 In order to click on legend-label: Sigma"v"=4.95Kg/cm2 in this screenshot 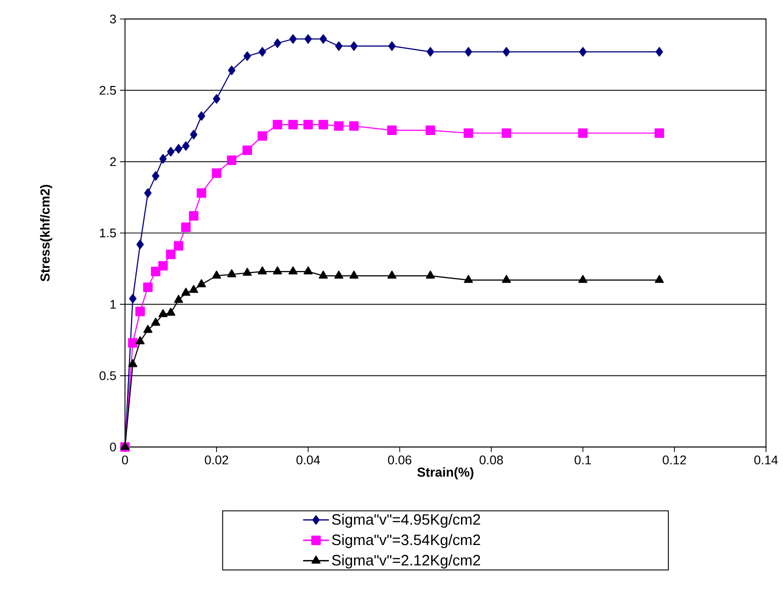, I will do `click(406, 521)`.